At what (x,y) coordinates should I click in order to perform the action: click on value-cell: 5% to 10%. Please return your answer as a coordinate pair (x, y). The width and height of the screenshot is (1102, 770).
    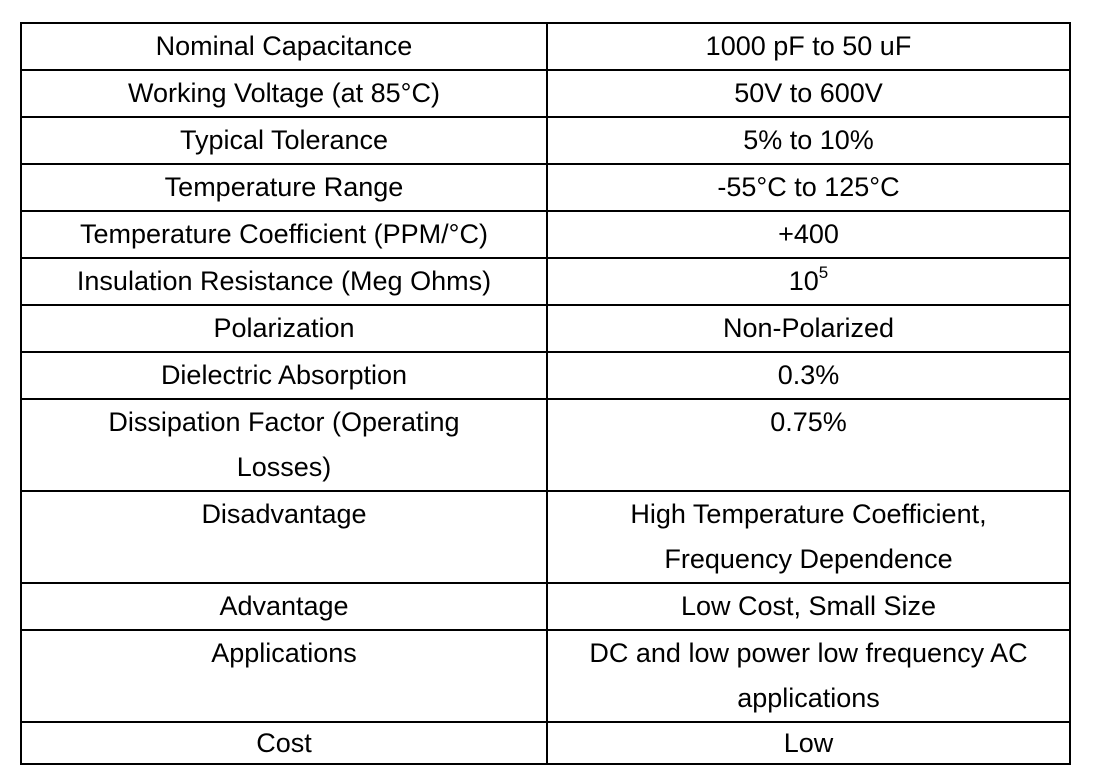
    Looking at the image, I should click on (808, 140).